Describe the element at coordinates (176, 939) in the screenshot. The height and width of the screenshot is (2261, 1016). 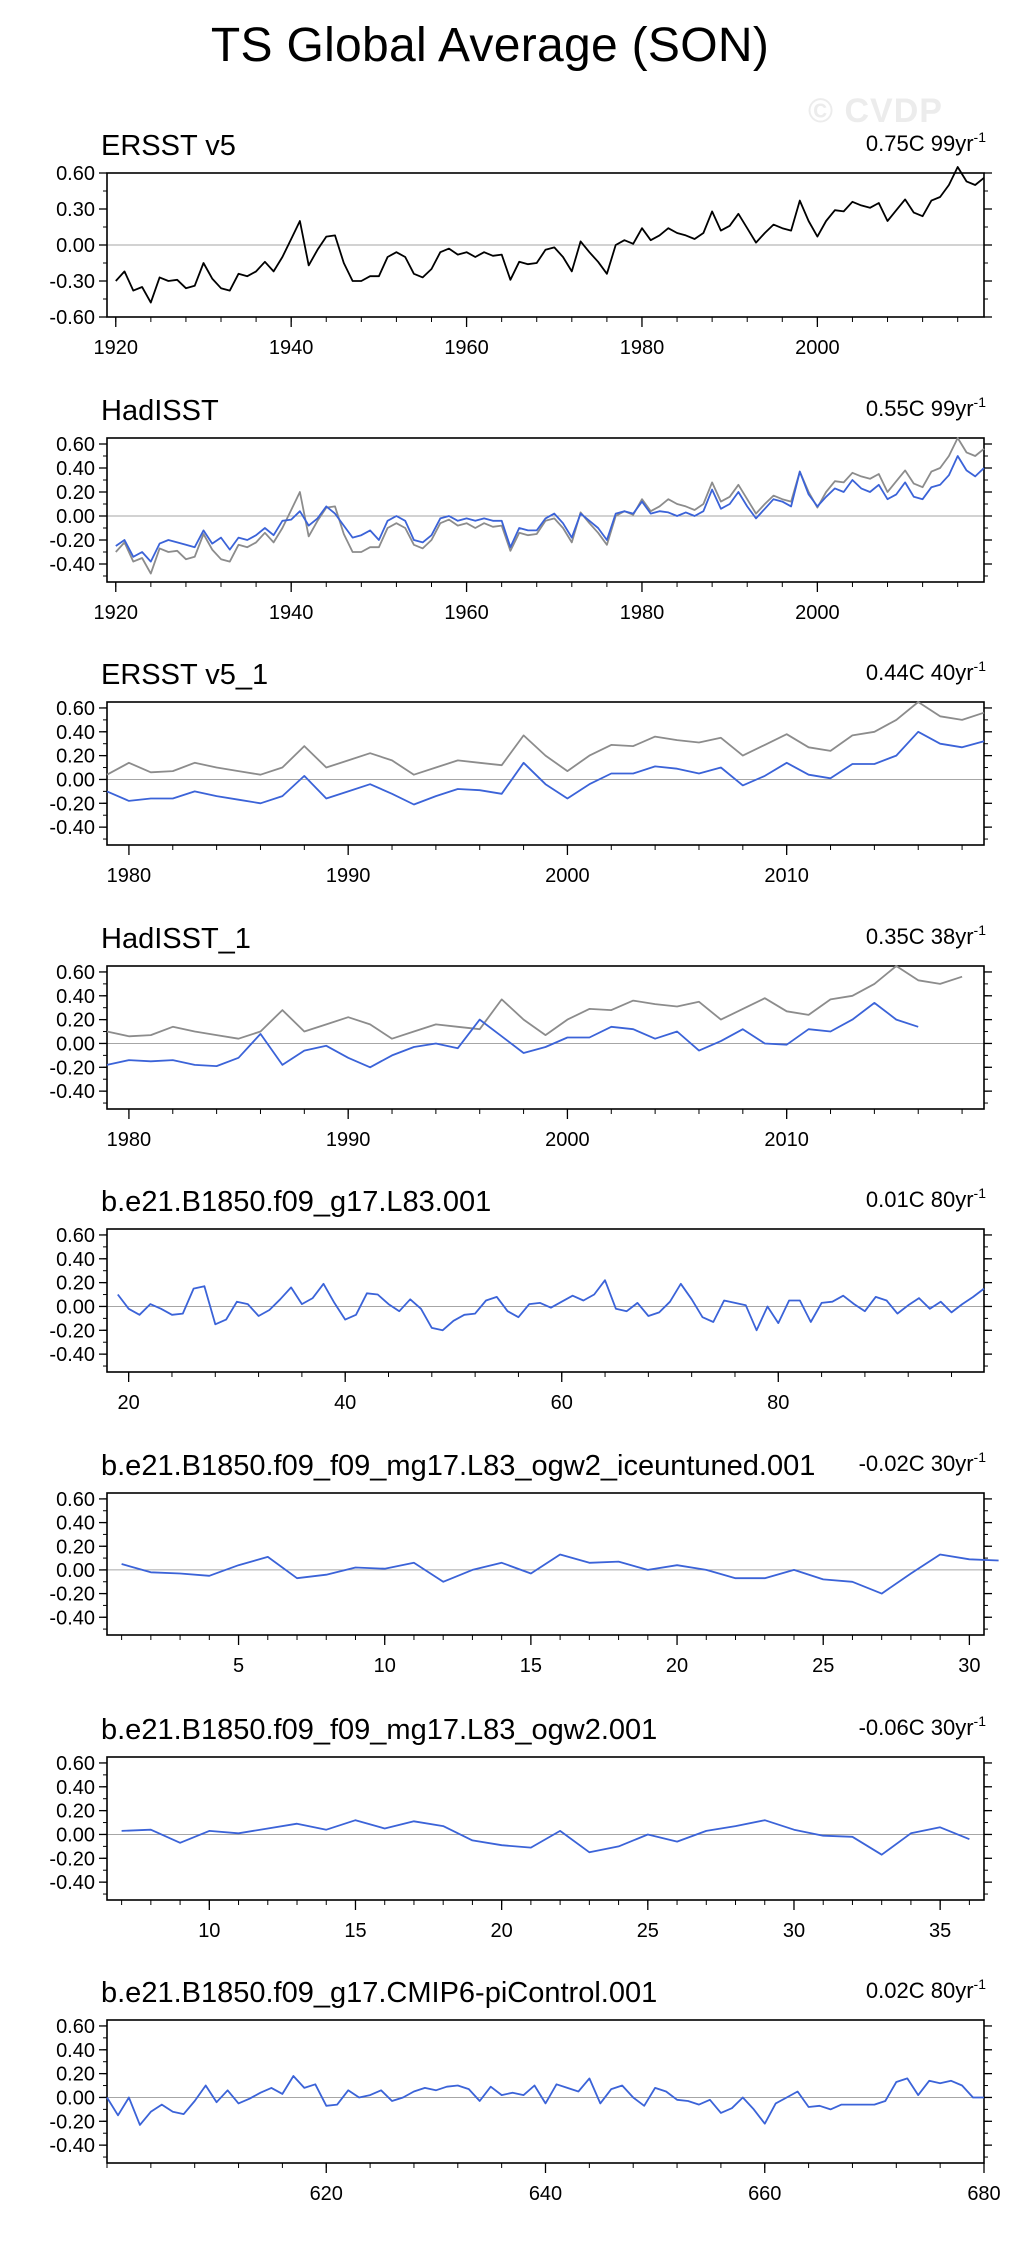
I see `panel-title: HadISST_1` at that location.